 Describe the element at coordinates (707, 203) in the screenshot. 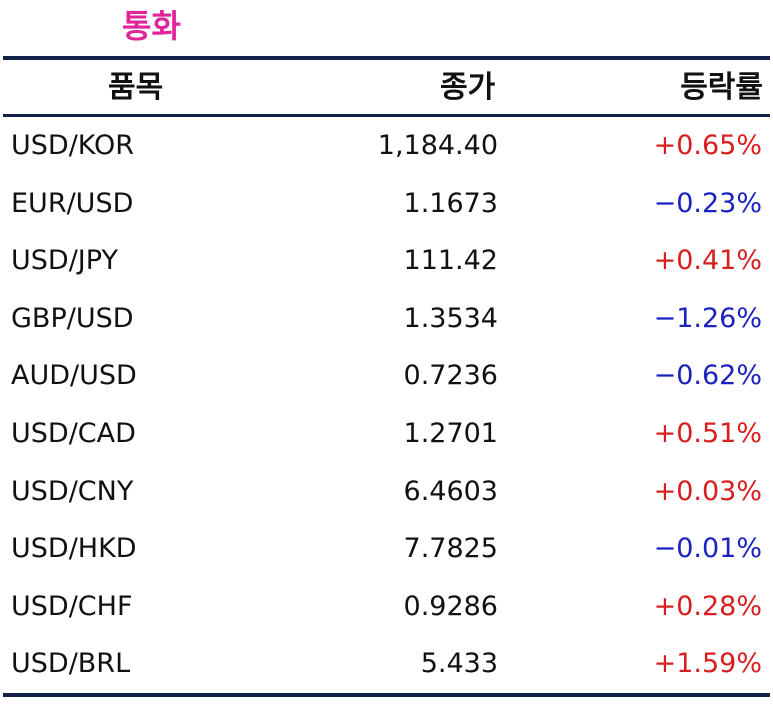

I see `change-rate: −0.23%` at that location.